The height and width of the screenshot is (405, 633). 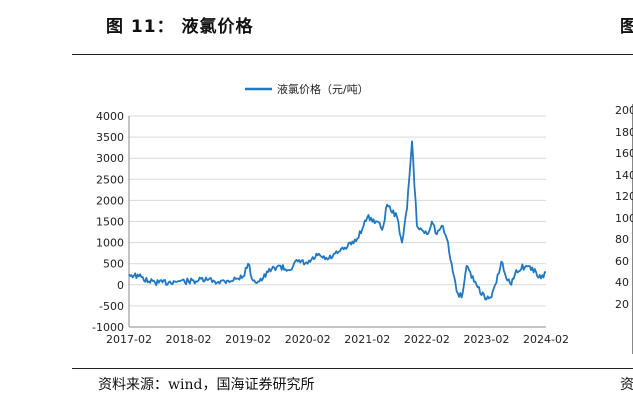 I want to click on y-tick-label: 2000, so click(x=110, y=200).